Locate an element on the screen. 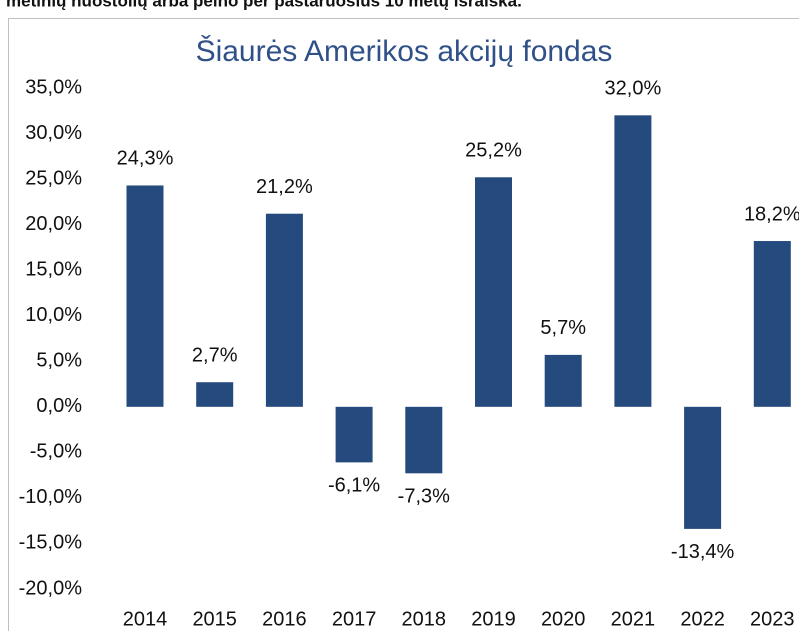 The image size is (799, 636). x-tick-label: 2018 is located at coordinates (424, 619).